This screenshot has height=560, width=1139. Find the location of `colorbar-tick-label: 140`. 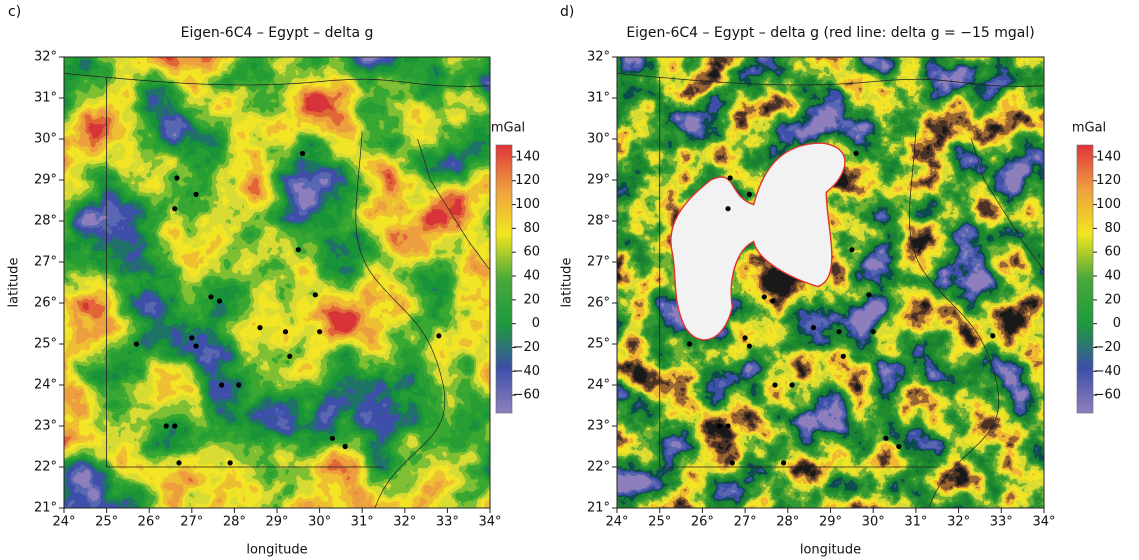

colorbar-tick-label: 140 is located at coordinates (1108, 156).